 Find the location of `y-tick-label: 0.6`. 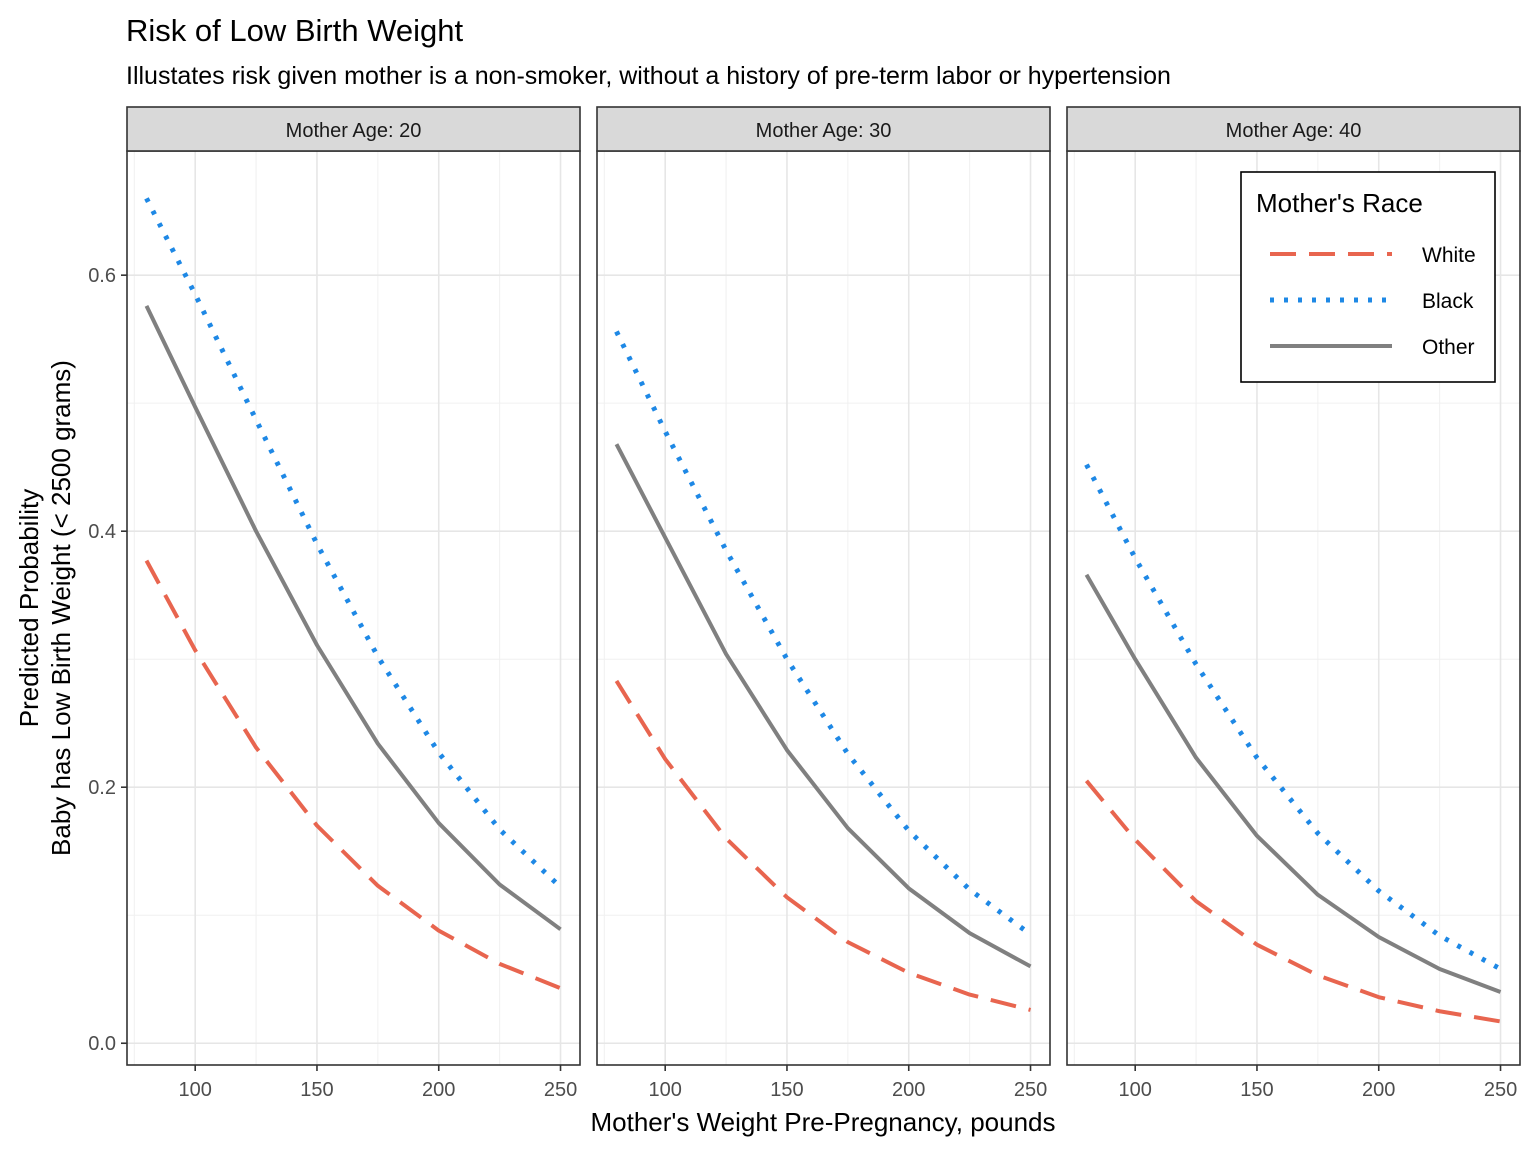

y-tick-label: 0.6 is located at coordinates (102, 276).